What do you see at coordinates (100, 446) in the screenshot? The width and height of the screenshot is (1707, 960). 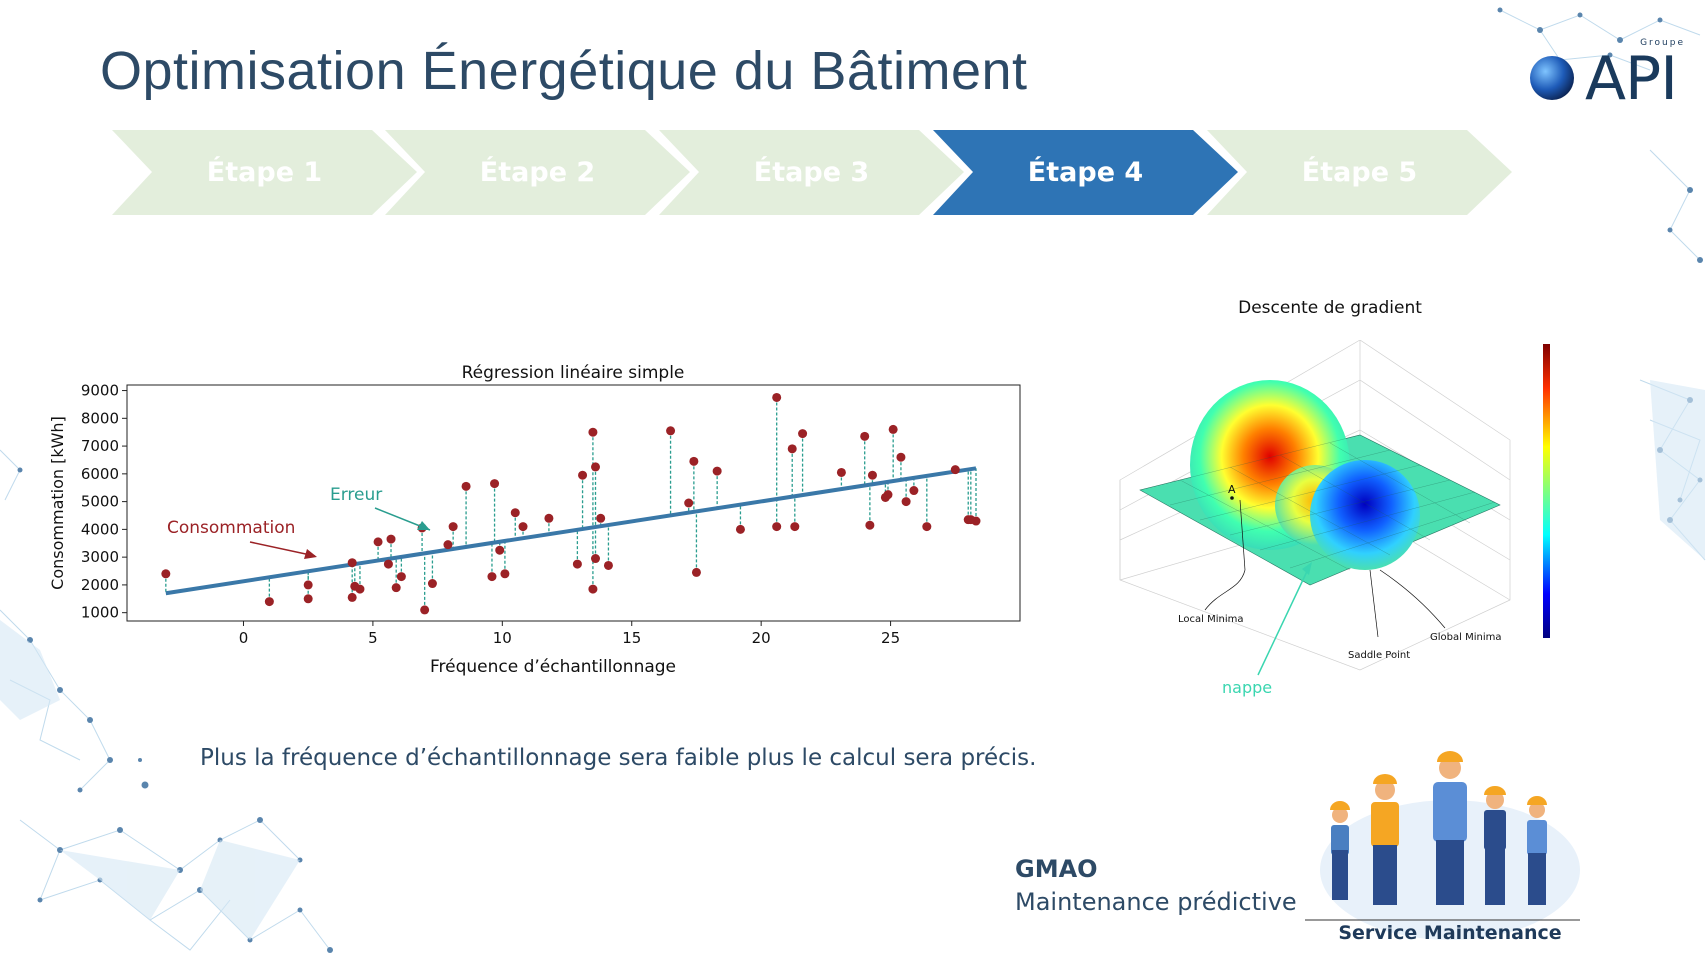 I see `y-tick-label: 7000` at bounding box center [100, 446].